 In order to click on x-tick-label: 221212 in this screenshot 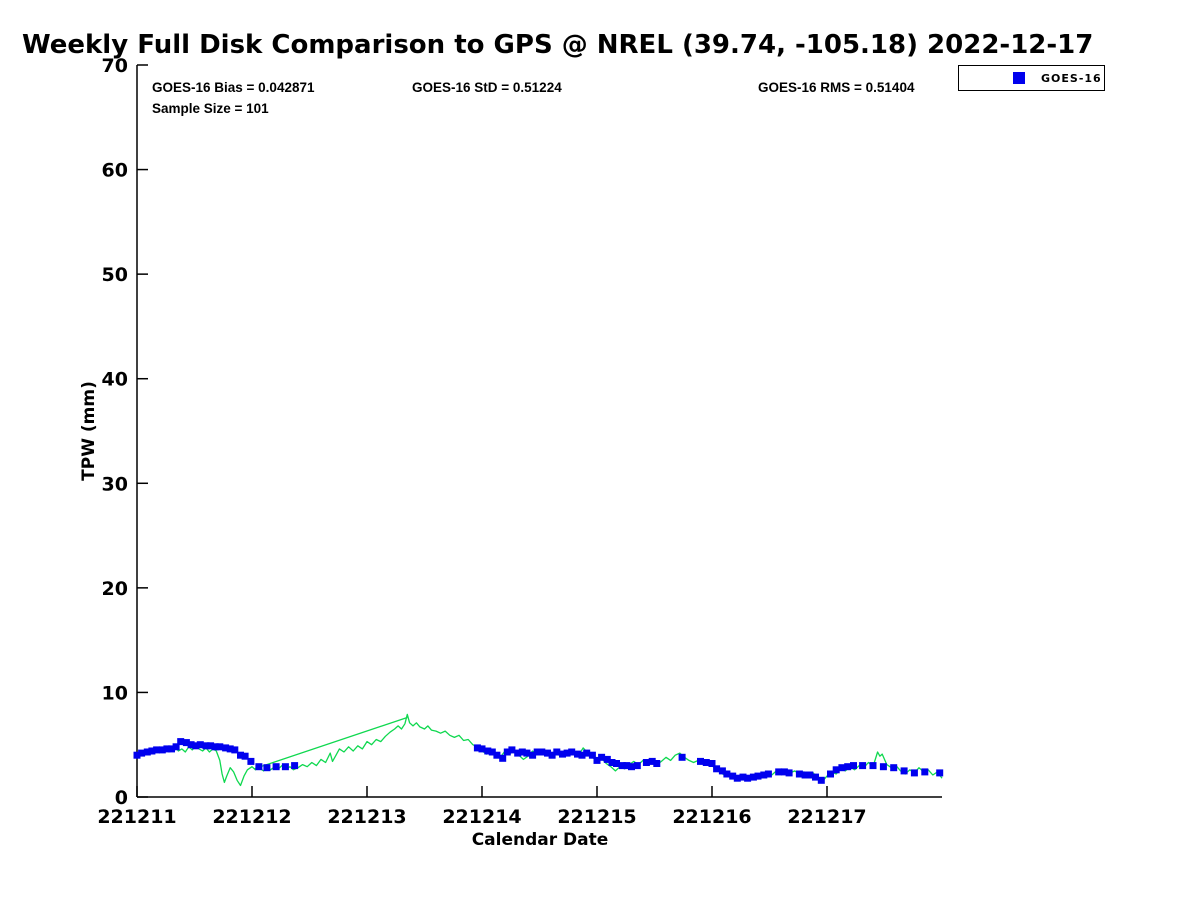, I will do `click(251, 817)`.